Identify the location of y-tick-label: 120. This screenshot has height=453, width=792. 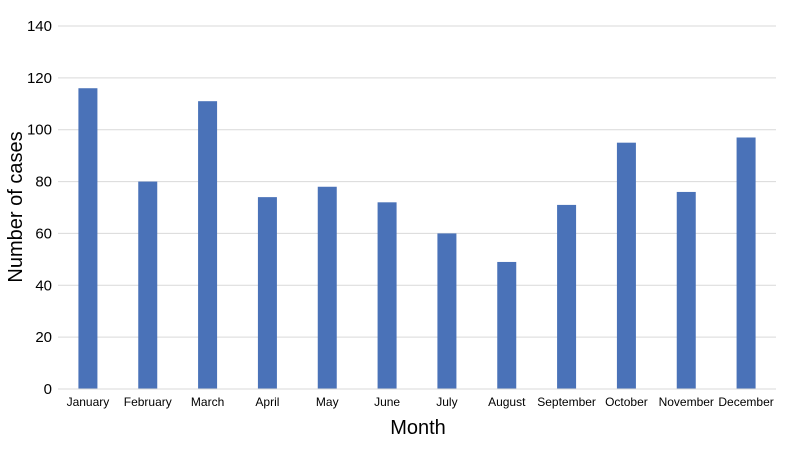
(39, 78).